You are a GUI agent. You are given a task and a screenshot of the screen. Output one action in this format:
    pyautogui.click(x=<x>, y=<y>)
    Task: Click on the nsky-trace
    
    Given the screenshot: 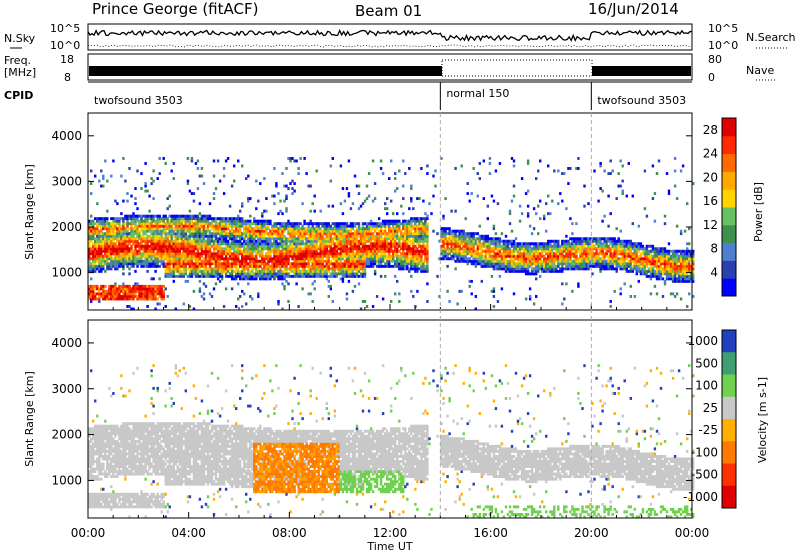 What is the action you would take?
    pyautogui.click(x=390, y=36)
    